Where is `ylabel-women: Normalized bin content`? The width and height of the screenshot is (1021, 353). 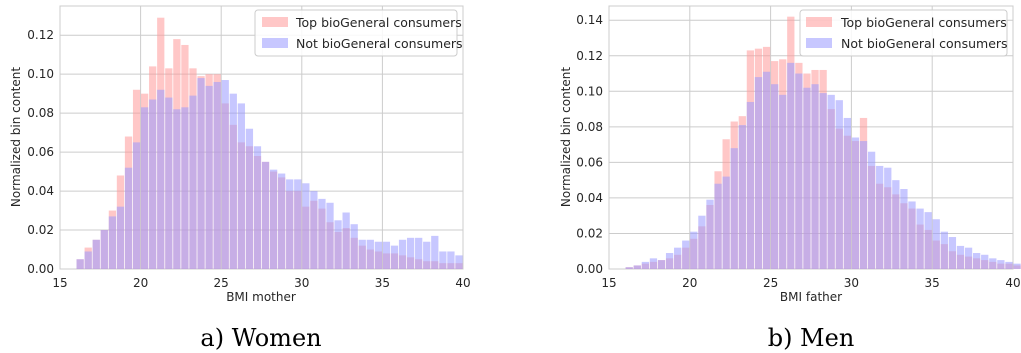
ylabel-women: Normalized bin content is located at coordinates (16, 137).